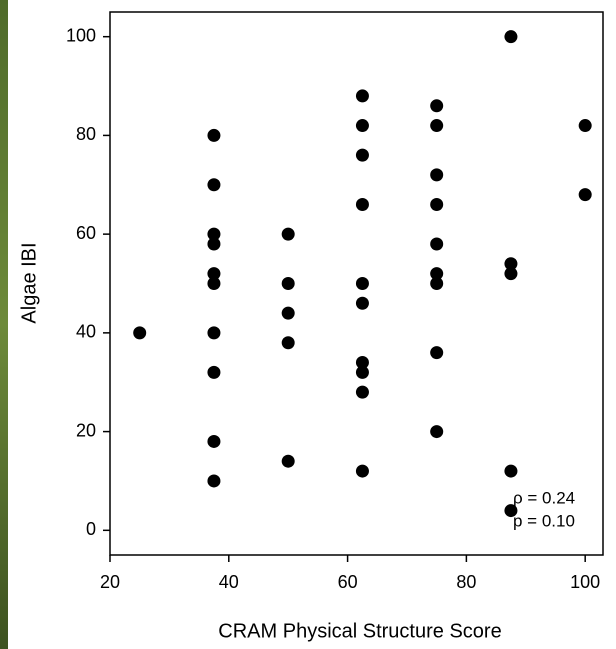 The image size is (616, 649). I want to click on y-axis-label: Algae IBI, so click(29, 282).